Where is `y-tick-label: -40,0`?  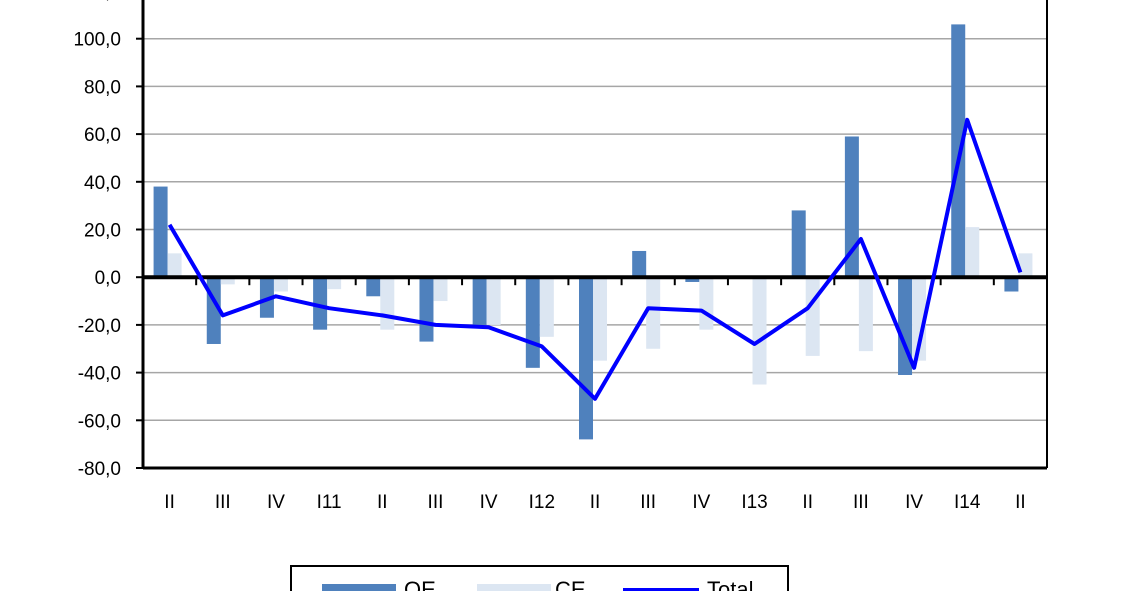
y-tick-label: -40,0 is located at coordinates (99, 374).